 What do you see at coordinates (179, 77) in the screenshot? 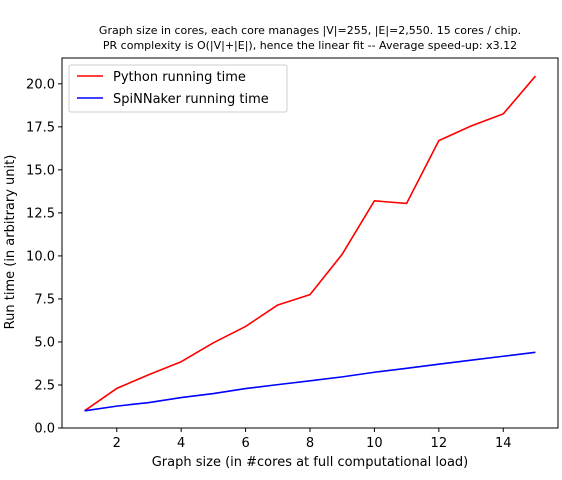
I see `legend-label-python: Python running time` at bounding box center [179, 77].